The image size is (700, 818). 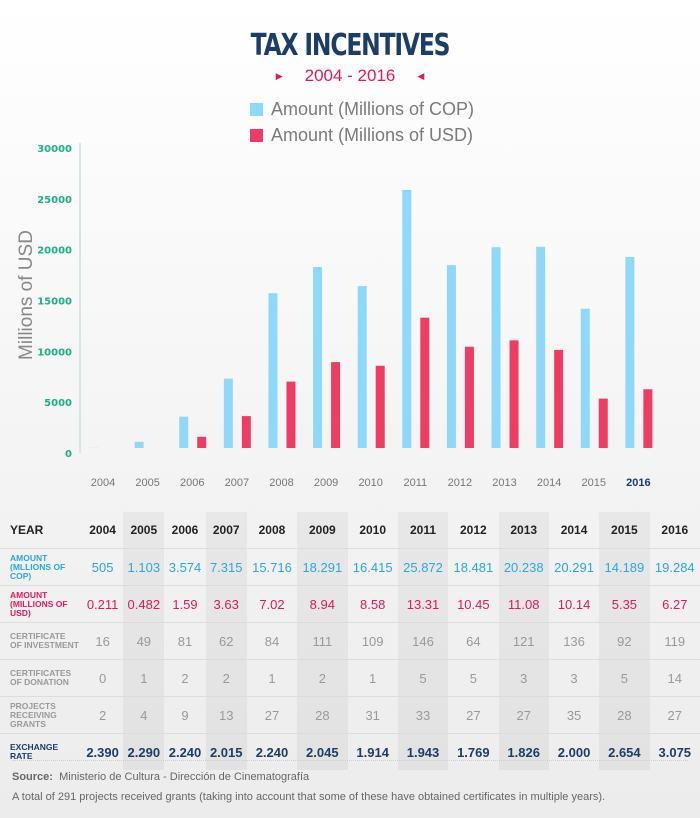 What do you see at coordinates (638, 483) in the screenshot?
I see `x-tick-label: 2016` at bounding box center [638, 483].